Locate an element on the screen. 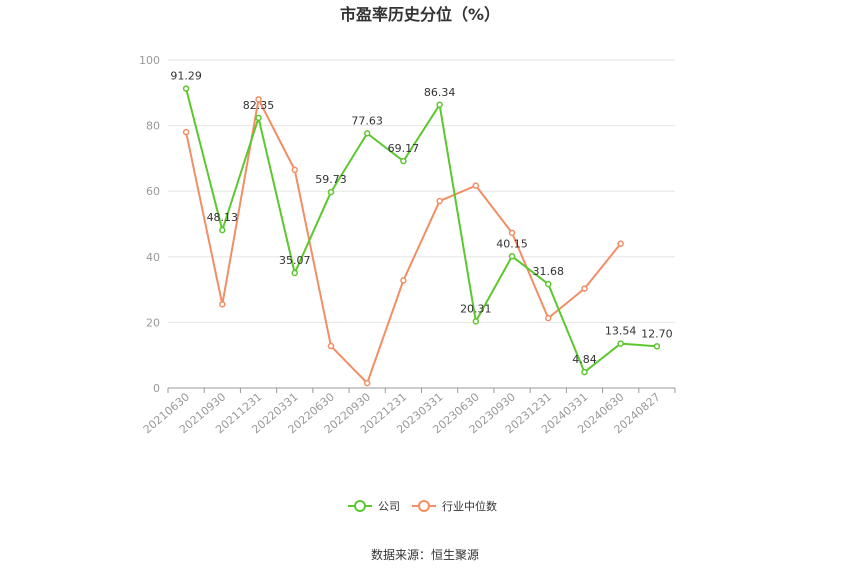 This screenshot has height=575, width=850. data-label: 35.07 is located at coordinates (295, 260).